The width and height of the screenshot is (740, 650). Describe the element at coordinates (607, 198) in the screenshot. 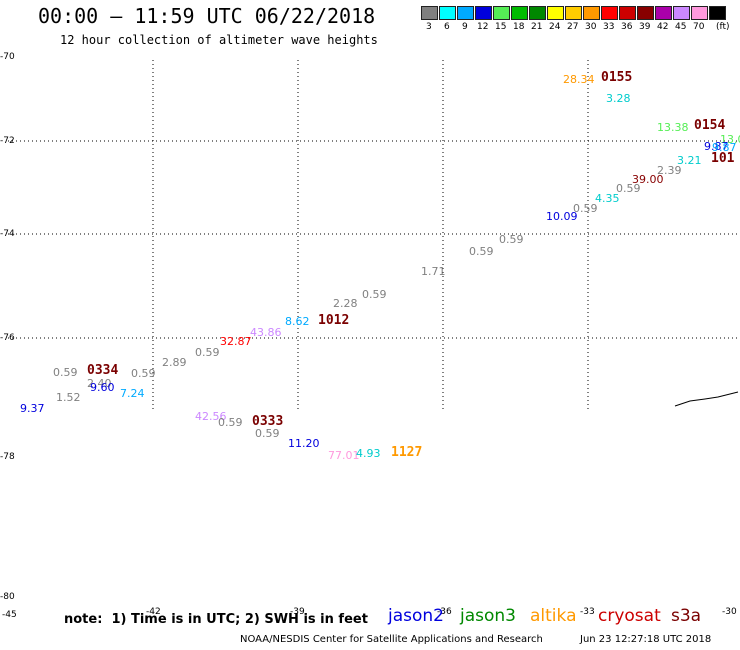

I see `wave-height-value: 4.35` at that location.